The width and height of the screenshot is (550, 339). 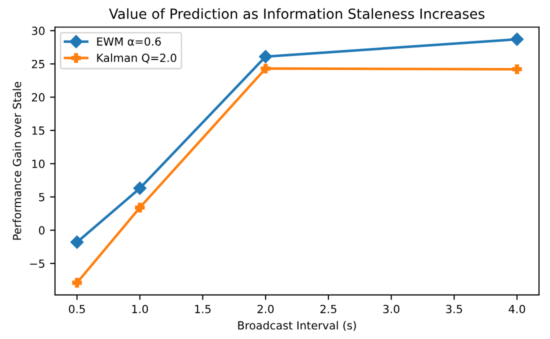 I want to click on y-tick-label: −5, so click(x=37, y=264).